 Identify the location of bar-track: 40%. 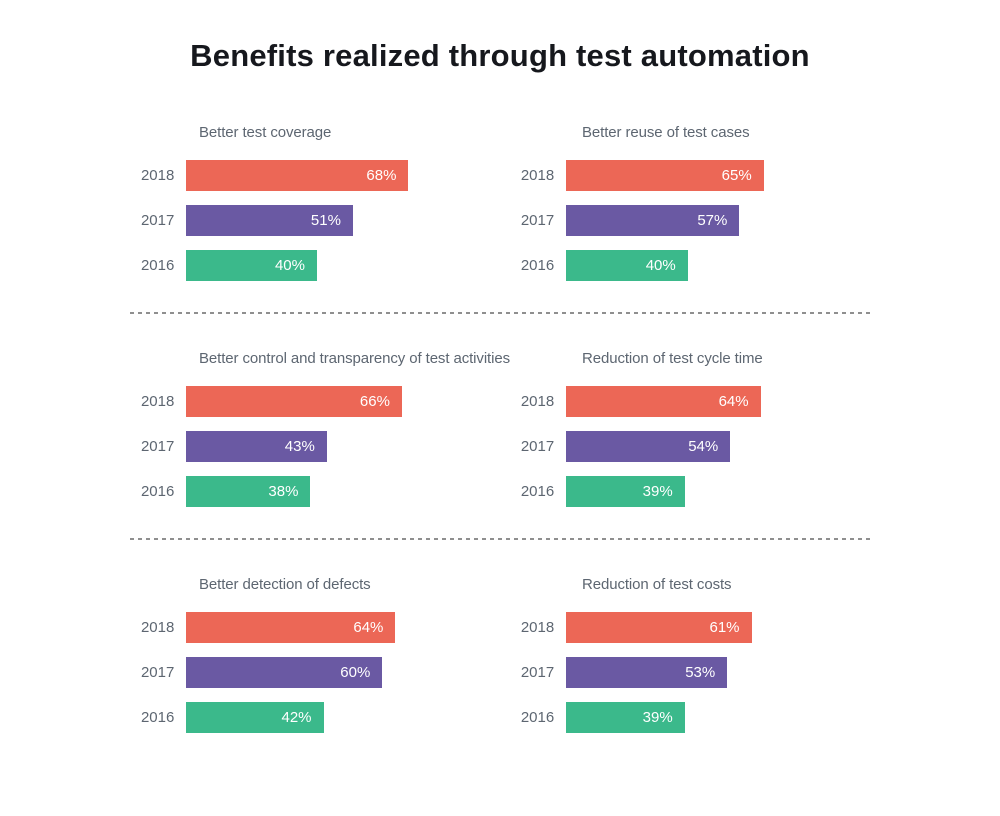
(718, 265).